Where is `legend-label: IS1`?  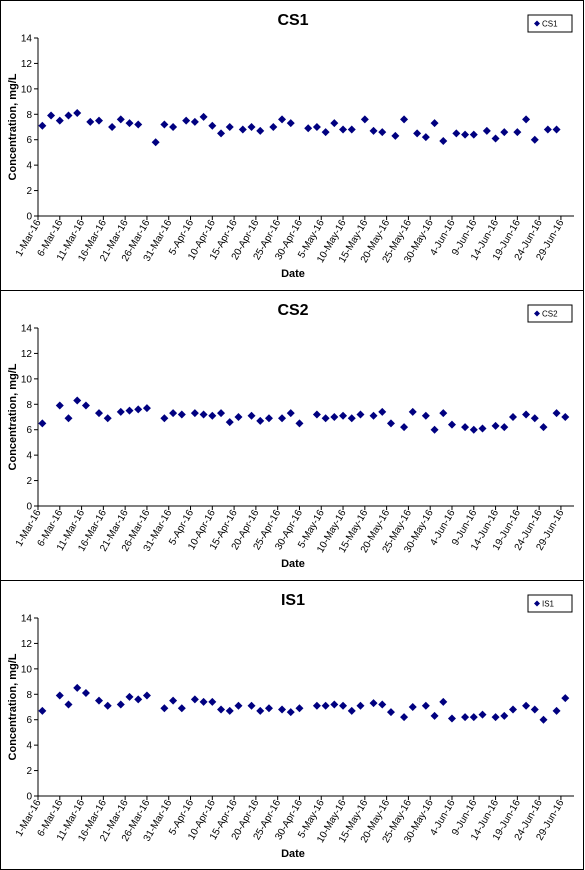 legend-label: IS1 is located at coordinates (548, 604).